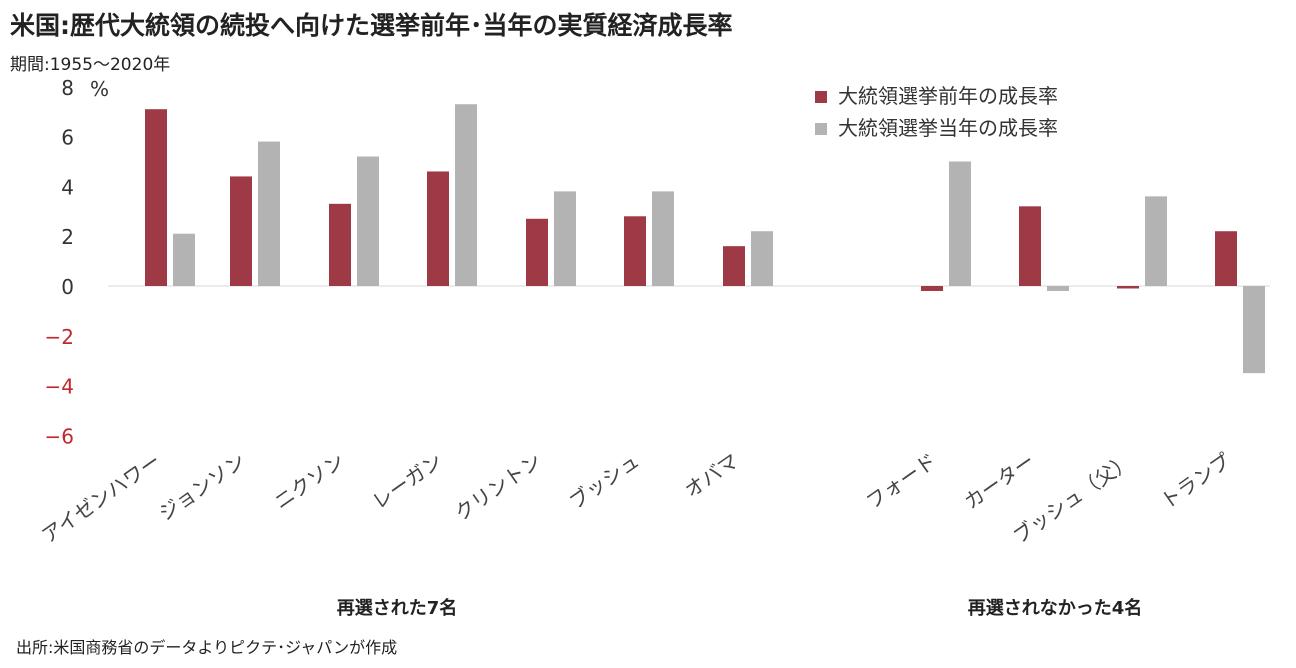 The width and height of the screenshot is (1296, 668). I want to click on legend-label: 大統領選挙当年の成長率, so click(948, 128).